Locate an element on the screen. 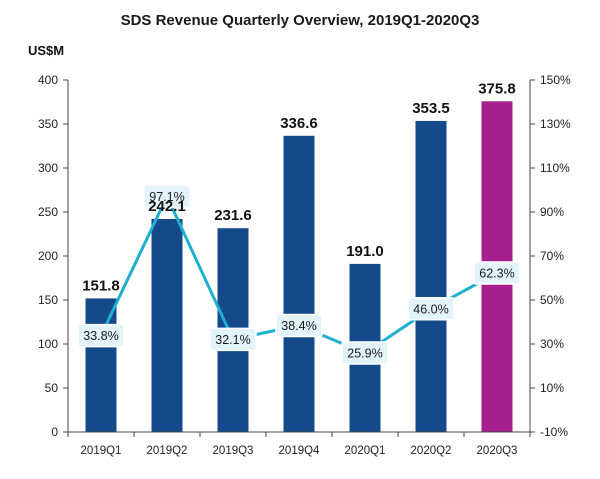 This screenshot has width=600, height=479. growth-data-label: 97.1% is located at coordinates (166, 197).